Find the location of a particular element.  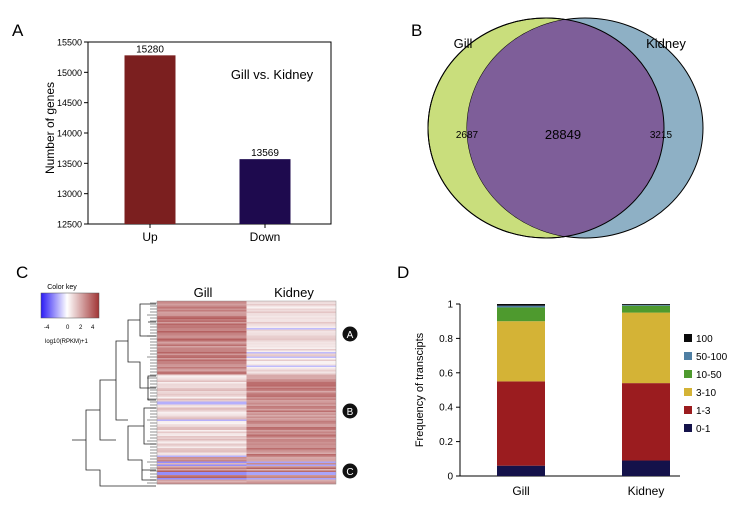

panel-d-legend-label: 50-100 is located at coordinates (712, 357).